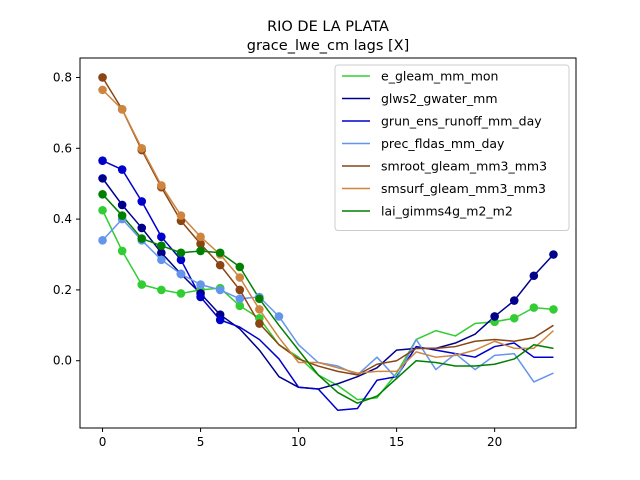 Image resolution: width=640 pixels, height=480 pixels. What do you see at coordinates (201, 442) in the screenshot?
I see `x-tick-label: 5` at bounding box center [201, 442].